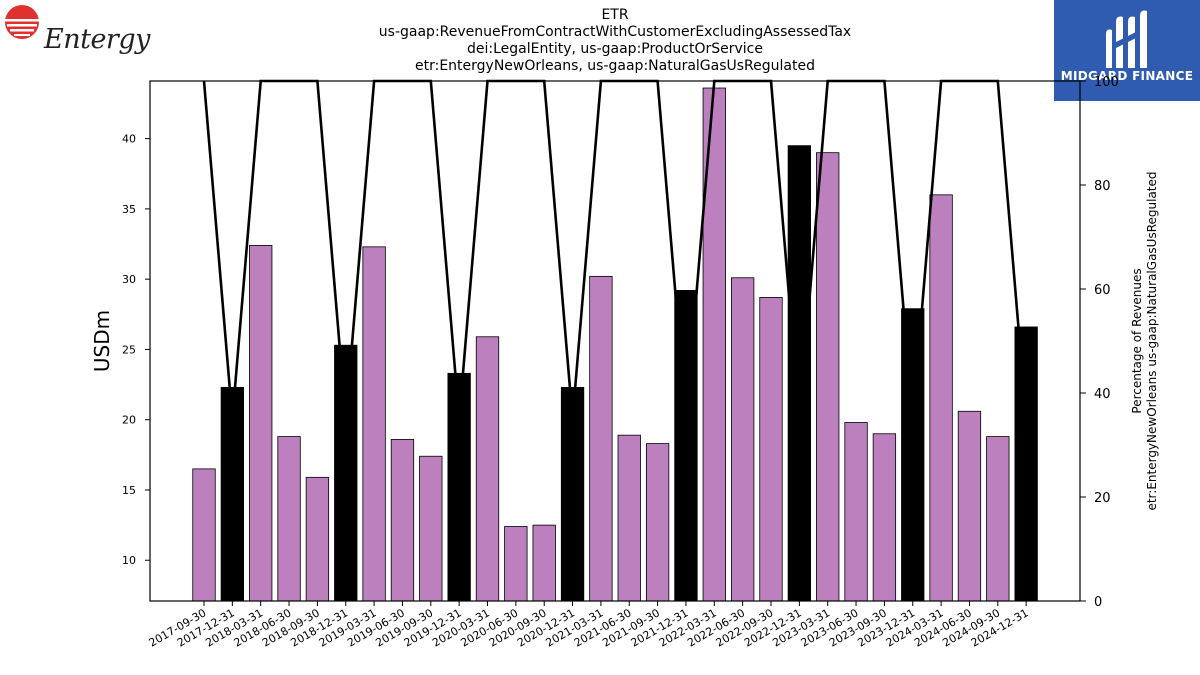 The image size is (1200, 675). I want to click on y-tick-label-10: 10, so click(129, 560).